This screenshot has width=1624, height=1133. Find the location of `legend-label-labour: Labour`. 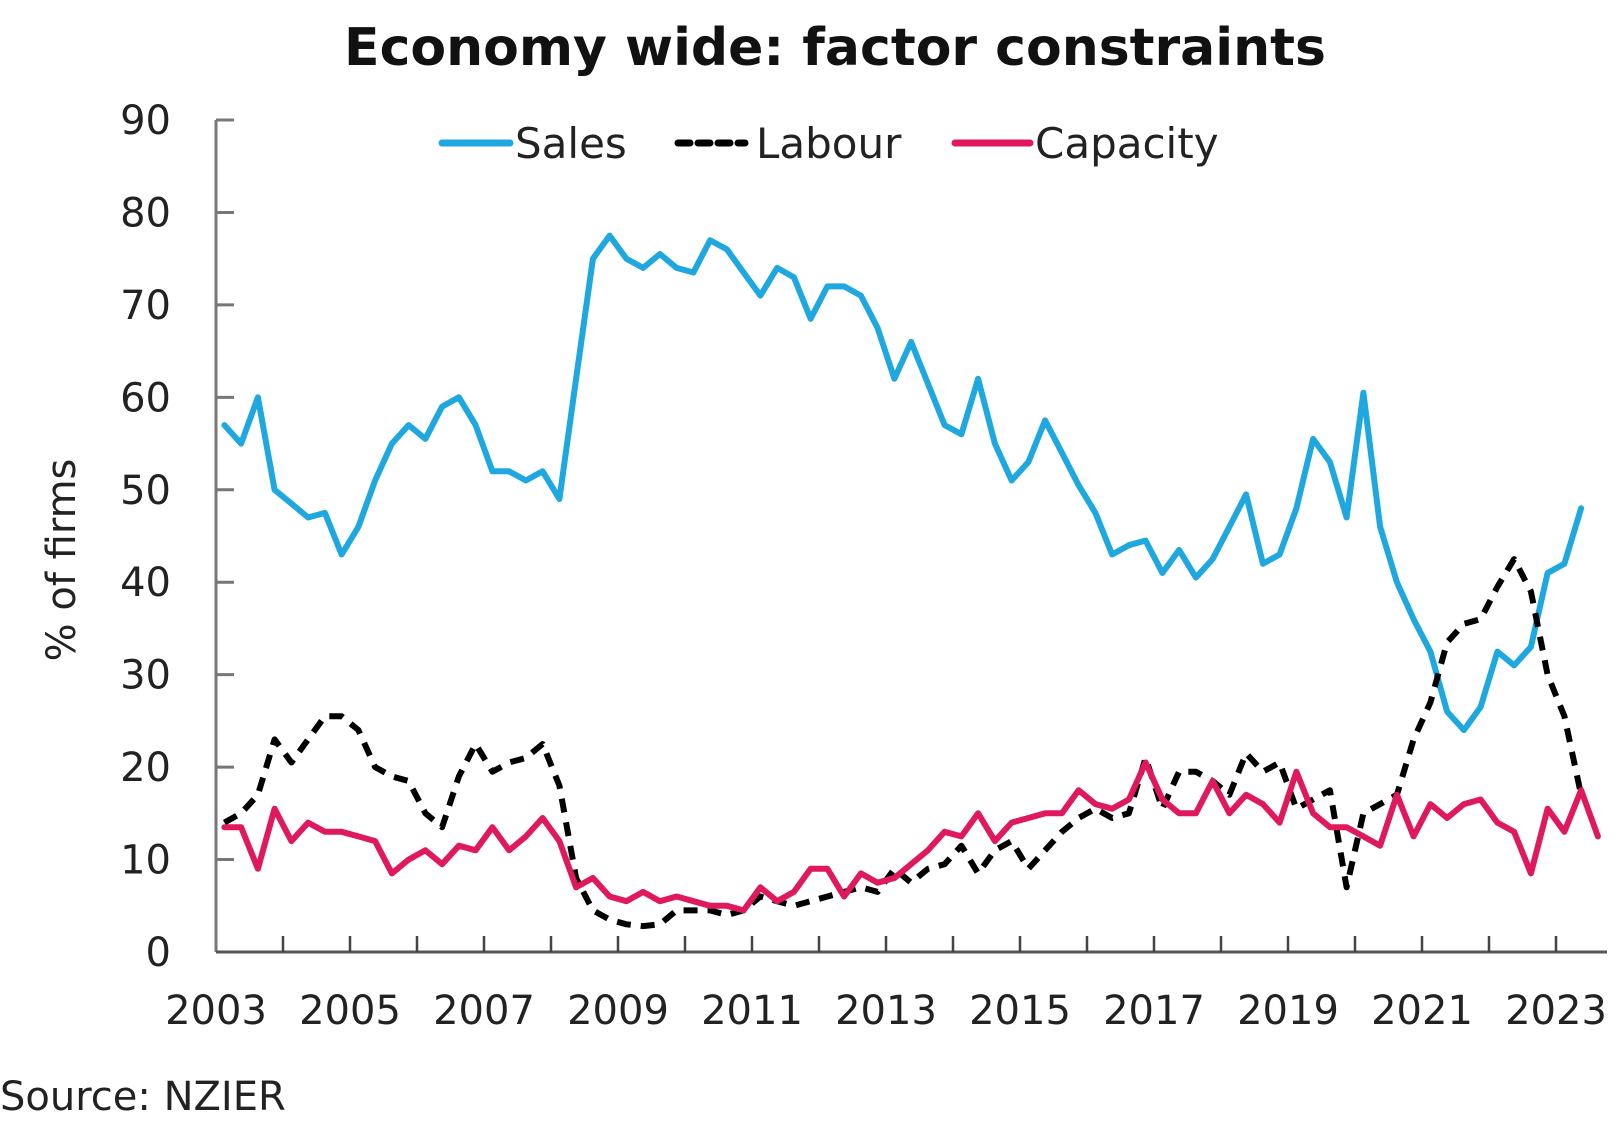

legend-label-labour: Labour is located at coordinates (829, 143).